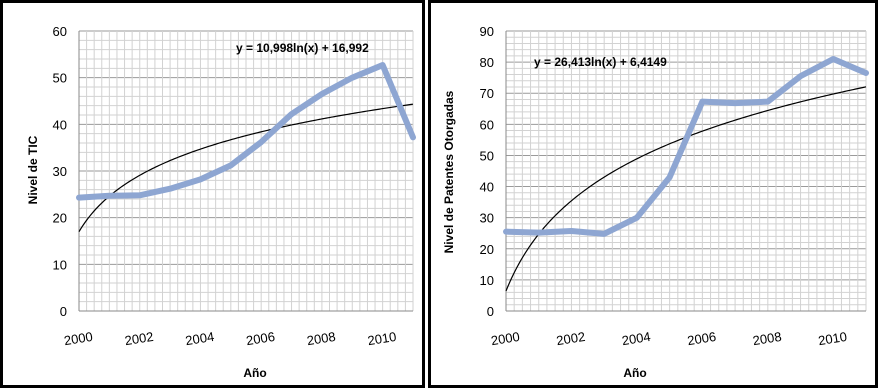 The width and height of the screenshot is (879, 388). Describe the element at coordinates (487, 93) in the screenshot. I see `y-tick-label: 70` at that location.